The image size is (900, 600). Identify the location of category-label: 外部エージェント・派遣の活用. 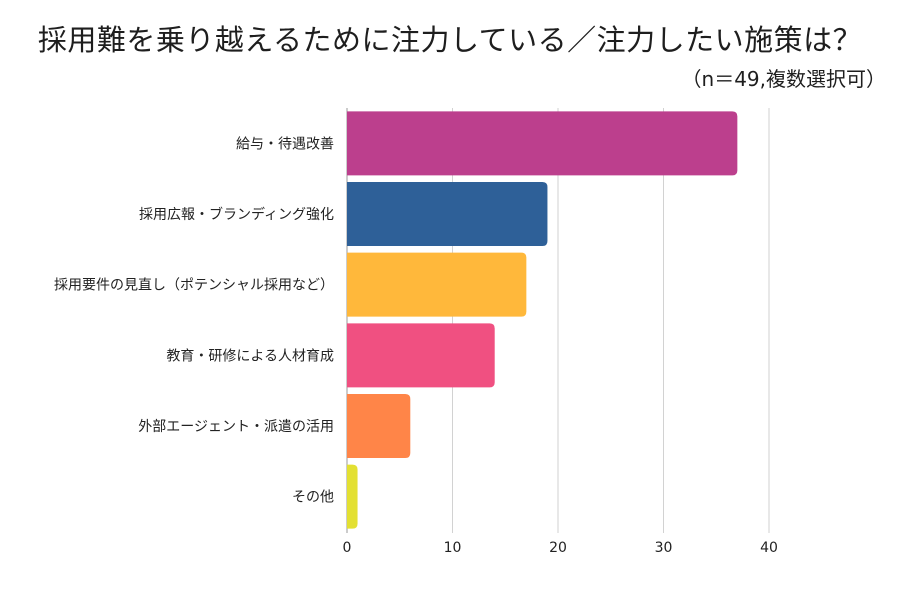
(236, 427).